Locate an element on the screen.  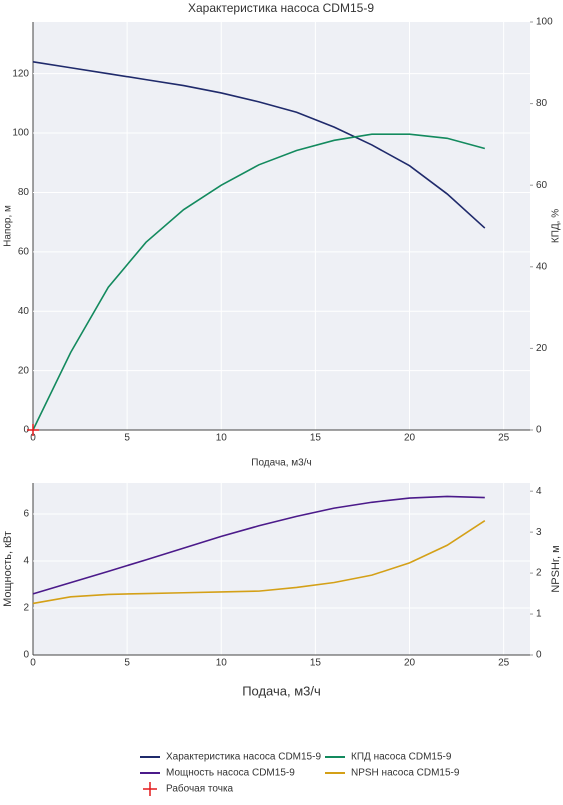
y2-axis-title: КПД, % is located at coordinates (556, 226).